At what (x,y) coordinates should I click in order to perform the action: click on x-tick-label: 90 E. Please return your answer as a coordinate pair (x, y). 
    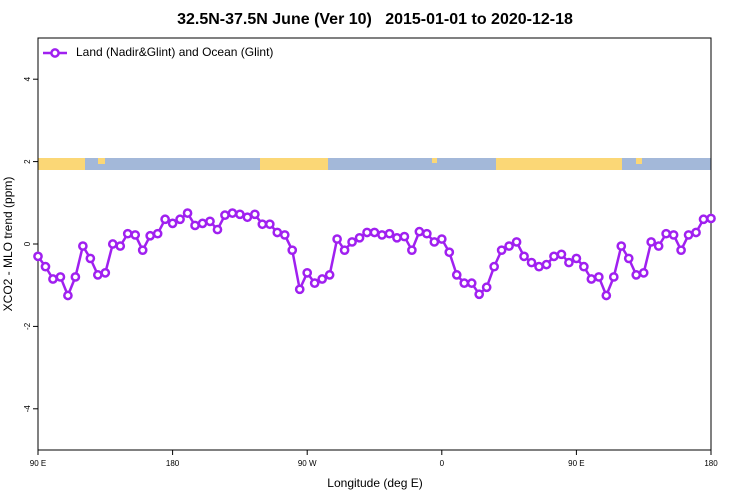
    Looking at the image, I should click on (576, 463).